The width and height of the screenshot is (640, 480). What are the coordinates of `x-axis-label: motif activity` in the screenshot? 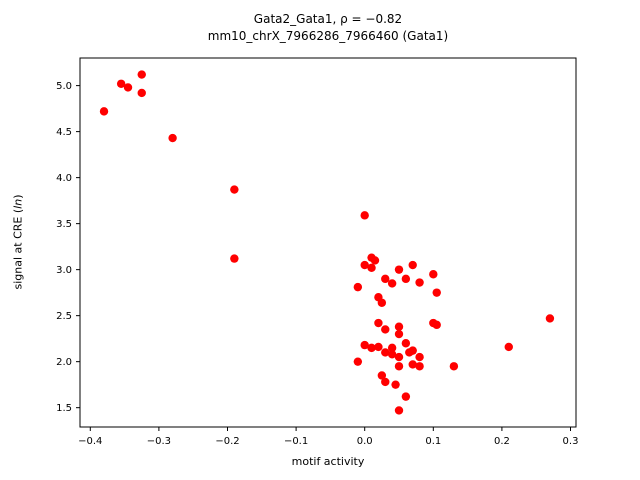 It's located at (328, 461).